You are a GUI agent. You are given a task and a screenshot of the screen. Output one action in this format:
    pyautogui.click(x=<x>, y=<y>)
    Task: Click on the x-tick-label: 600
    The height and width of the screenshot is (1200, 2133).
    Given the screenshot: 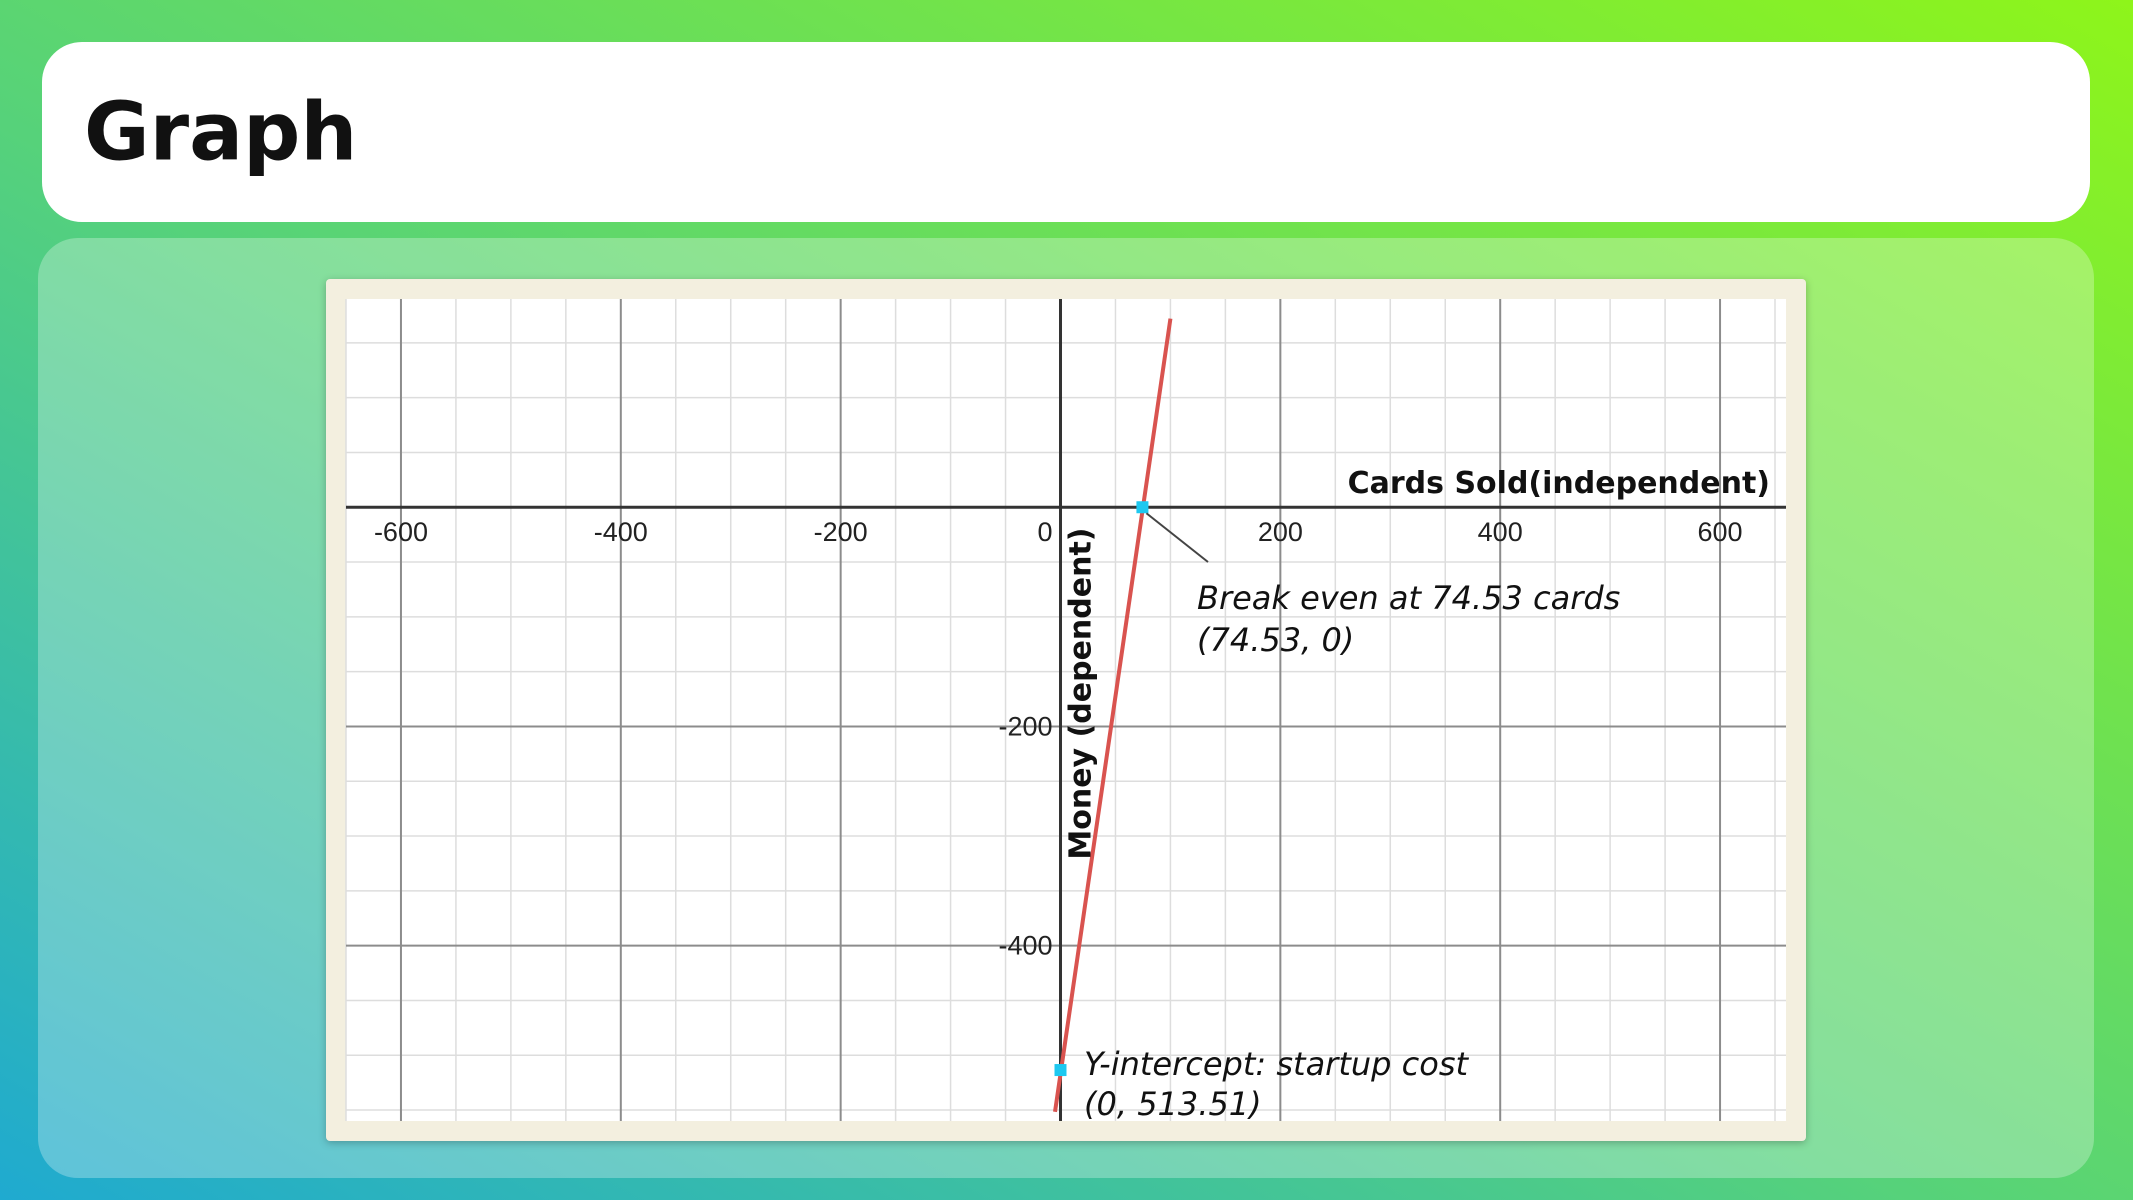 What is the action you would take?
    pyautogui.click(x=1720, y=532)
    